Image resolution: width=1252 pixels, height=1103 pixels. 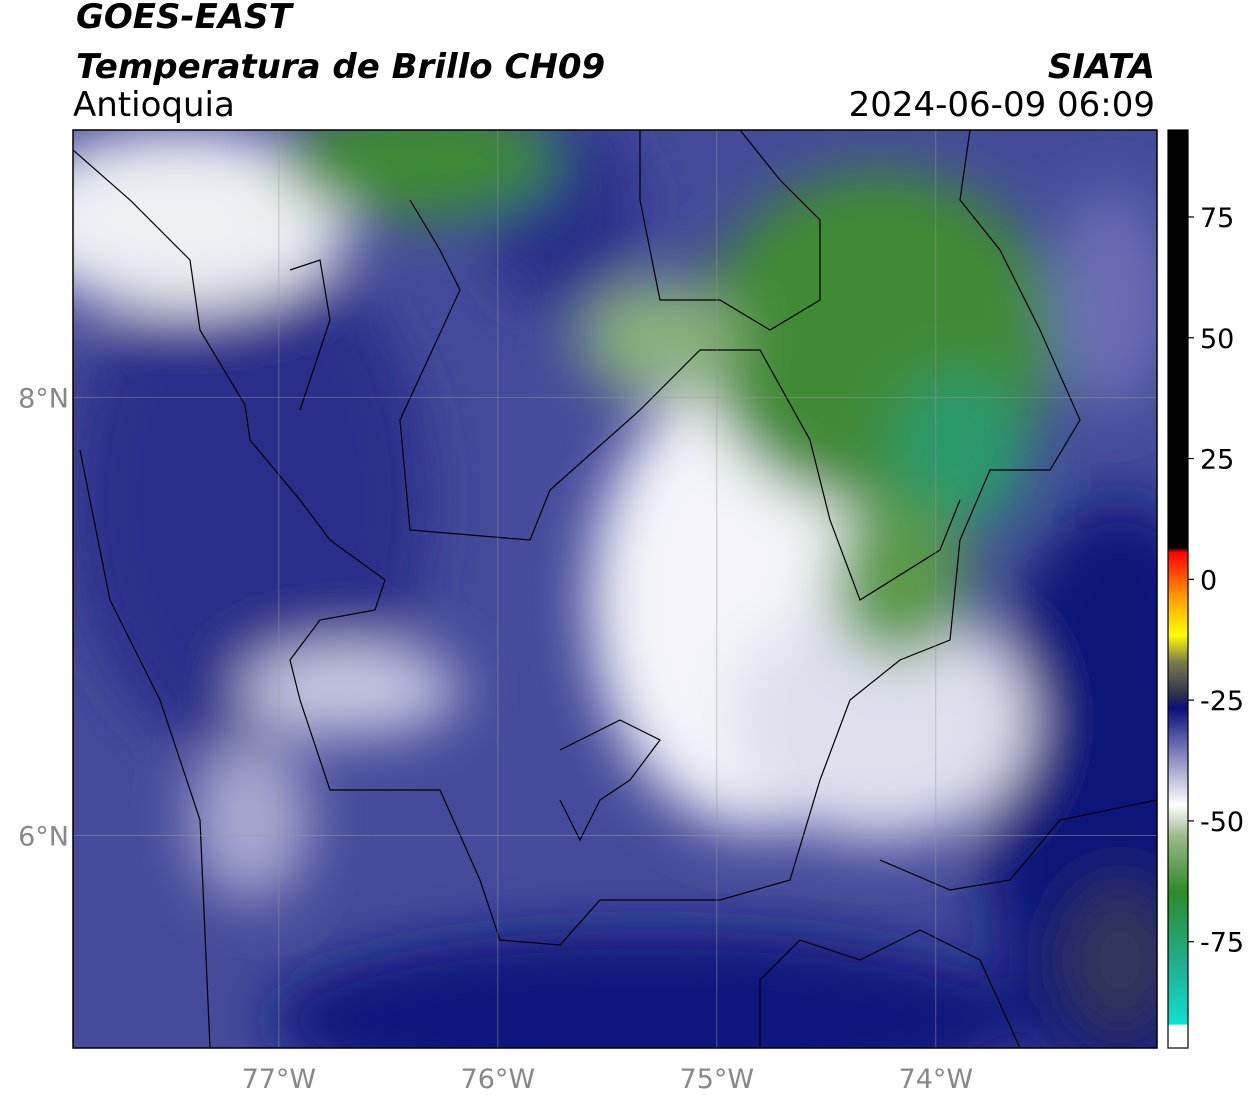 I want to click on colorbar, so click(x=1178, y=589).